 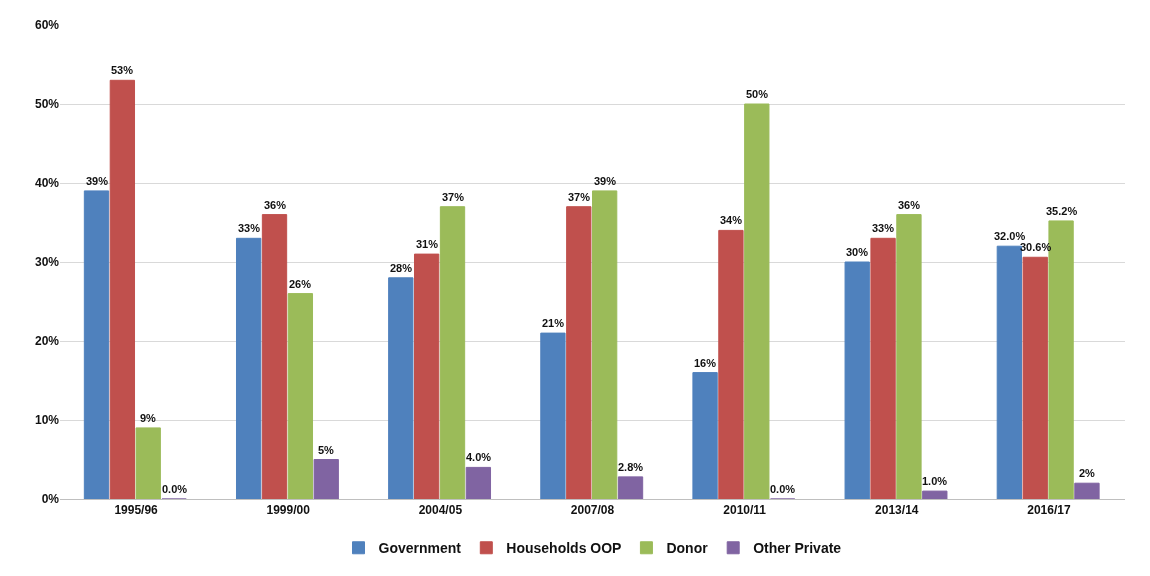 I want to click on legend-label: Households OOP, so click(x=564, y=548).